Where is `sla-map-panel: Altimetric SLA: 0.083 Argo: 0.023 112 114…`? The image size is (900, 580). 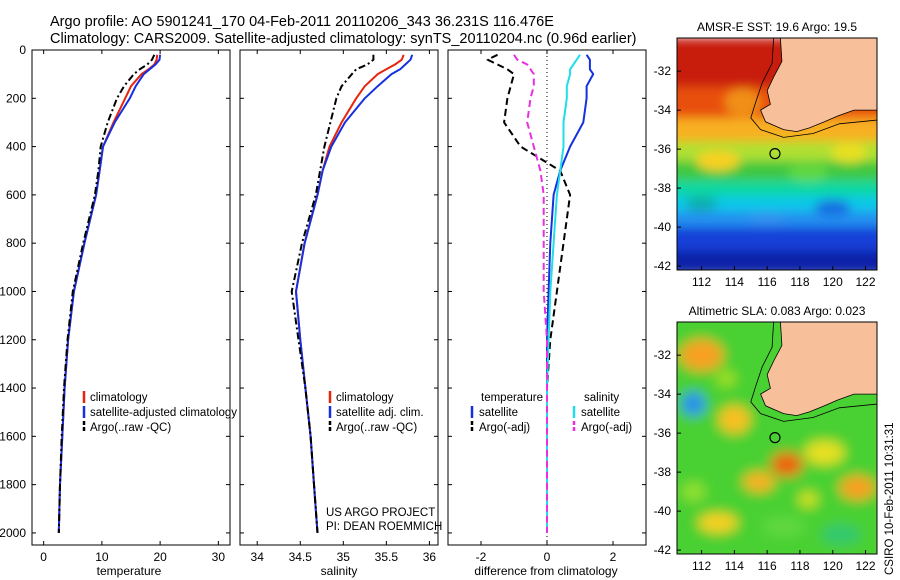 sla-map-panel: Altimetric SLA: 0.083 Argo: 0.023 112 114… is located at coordinates (766, 438).